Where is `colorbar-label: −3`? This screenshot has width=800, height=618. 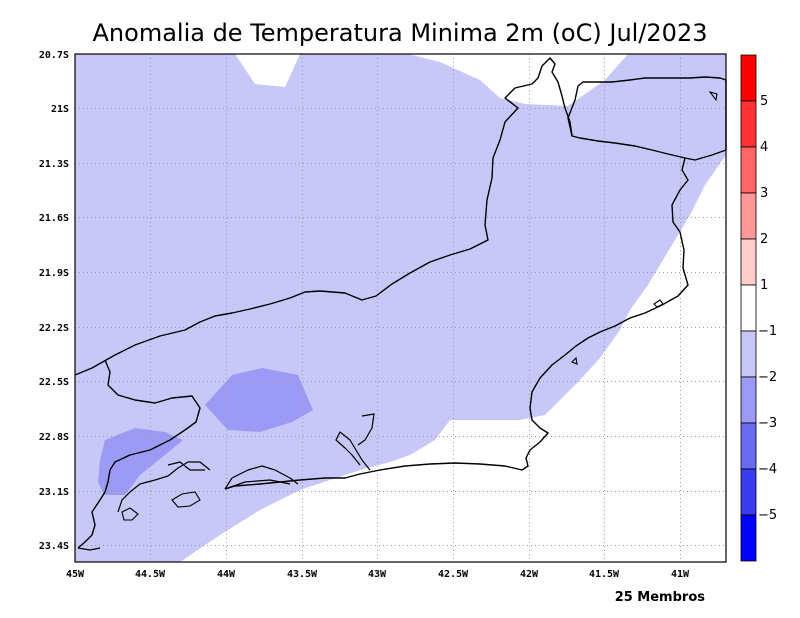
colorbar-label: −3 is located at coordinates (767, 423).